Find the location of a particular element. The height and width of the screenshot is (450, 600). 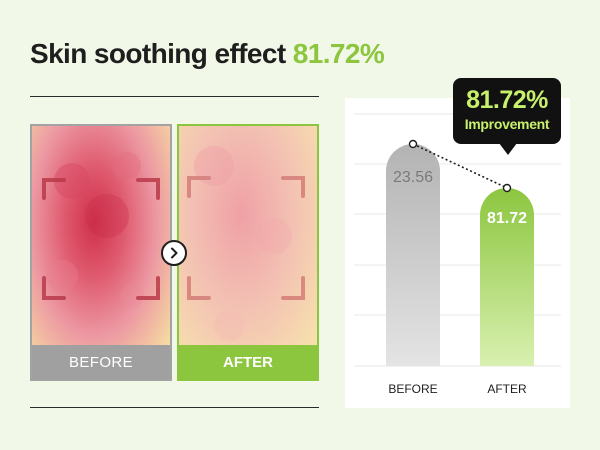

headline-text: Skin soothing effect is located at coordinates (158, 53).